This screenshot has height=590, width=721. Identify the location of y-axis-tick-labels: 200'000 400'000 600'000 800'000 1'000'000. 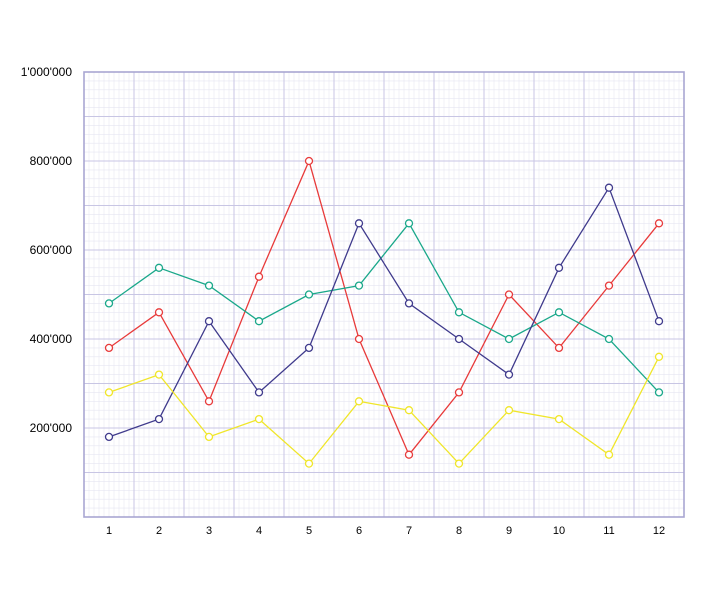
(47, 250).